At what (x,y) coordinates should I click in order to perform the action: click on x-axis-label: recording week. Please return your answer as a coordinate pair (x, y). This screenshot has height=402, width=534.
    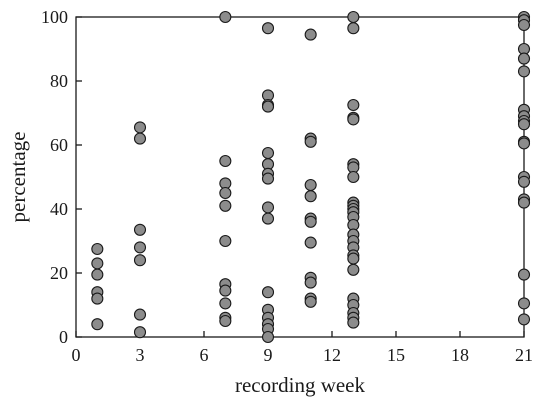
    Looking at the image, I should click on (300, 385).